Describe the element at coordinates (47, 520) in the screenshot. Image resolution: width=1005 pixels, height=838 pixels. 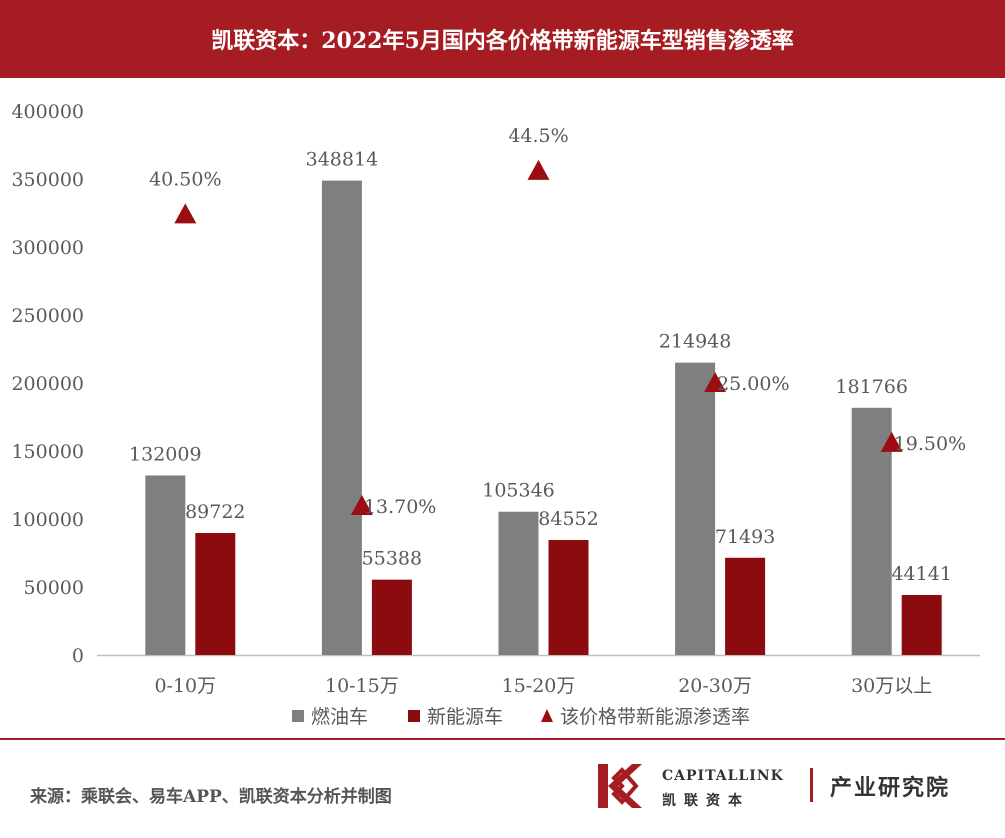
I see `y-tick-label: 100000` at that location.